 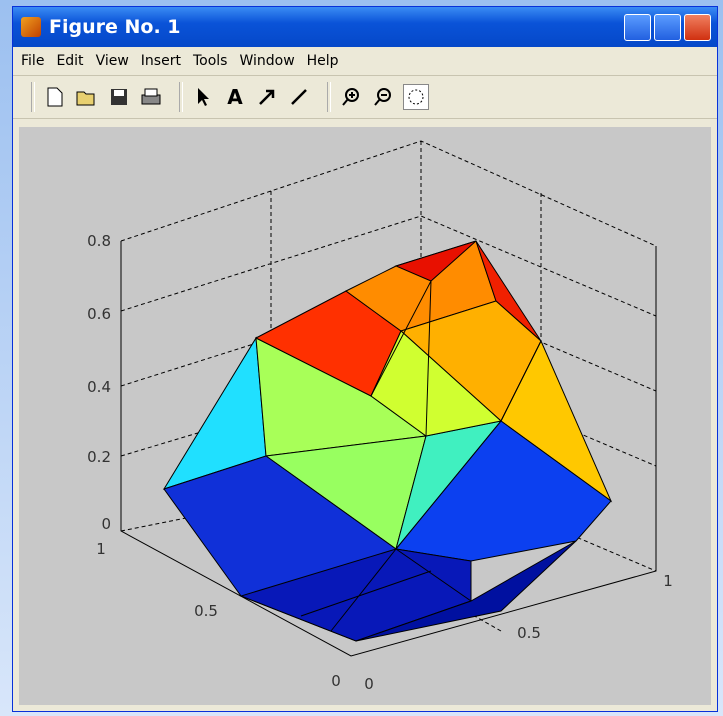 I want to click on menu-item: Window, so click(x=267, y=61).